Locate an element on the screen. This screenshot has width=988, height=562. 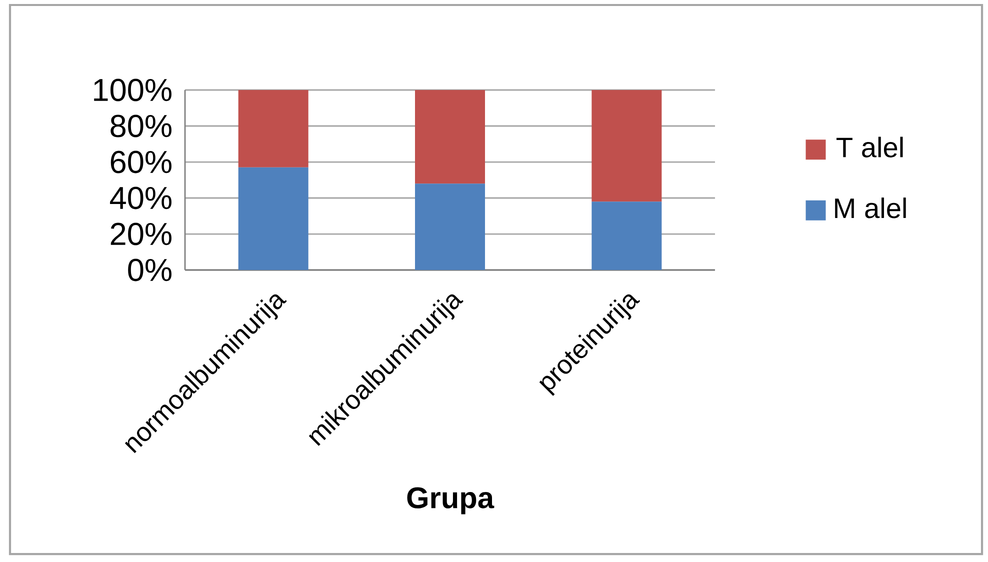
y-tick-label: 60% is located at coordinates (141, 162).